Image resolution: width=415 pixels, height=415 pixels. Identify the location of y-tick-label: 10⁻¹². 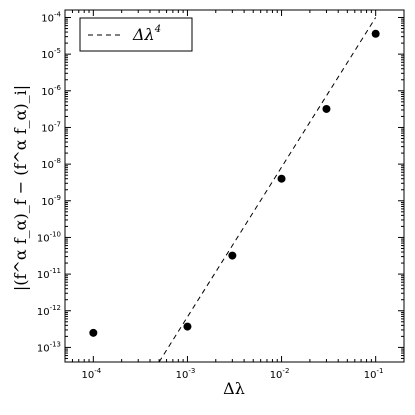
(49, 311).